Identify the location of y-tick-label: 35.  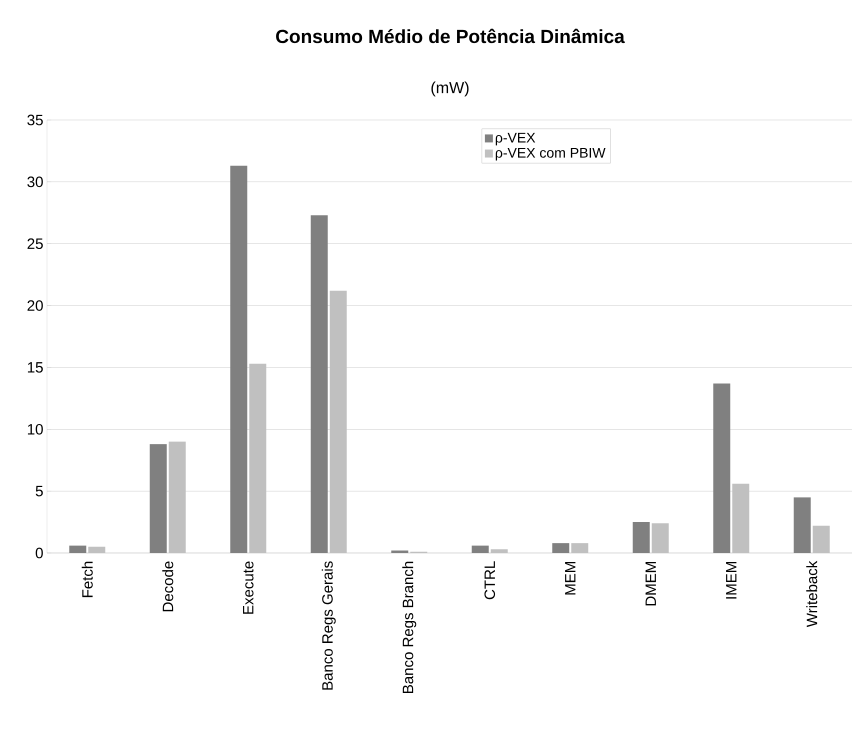
(35, 120).